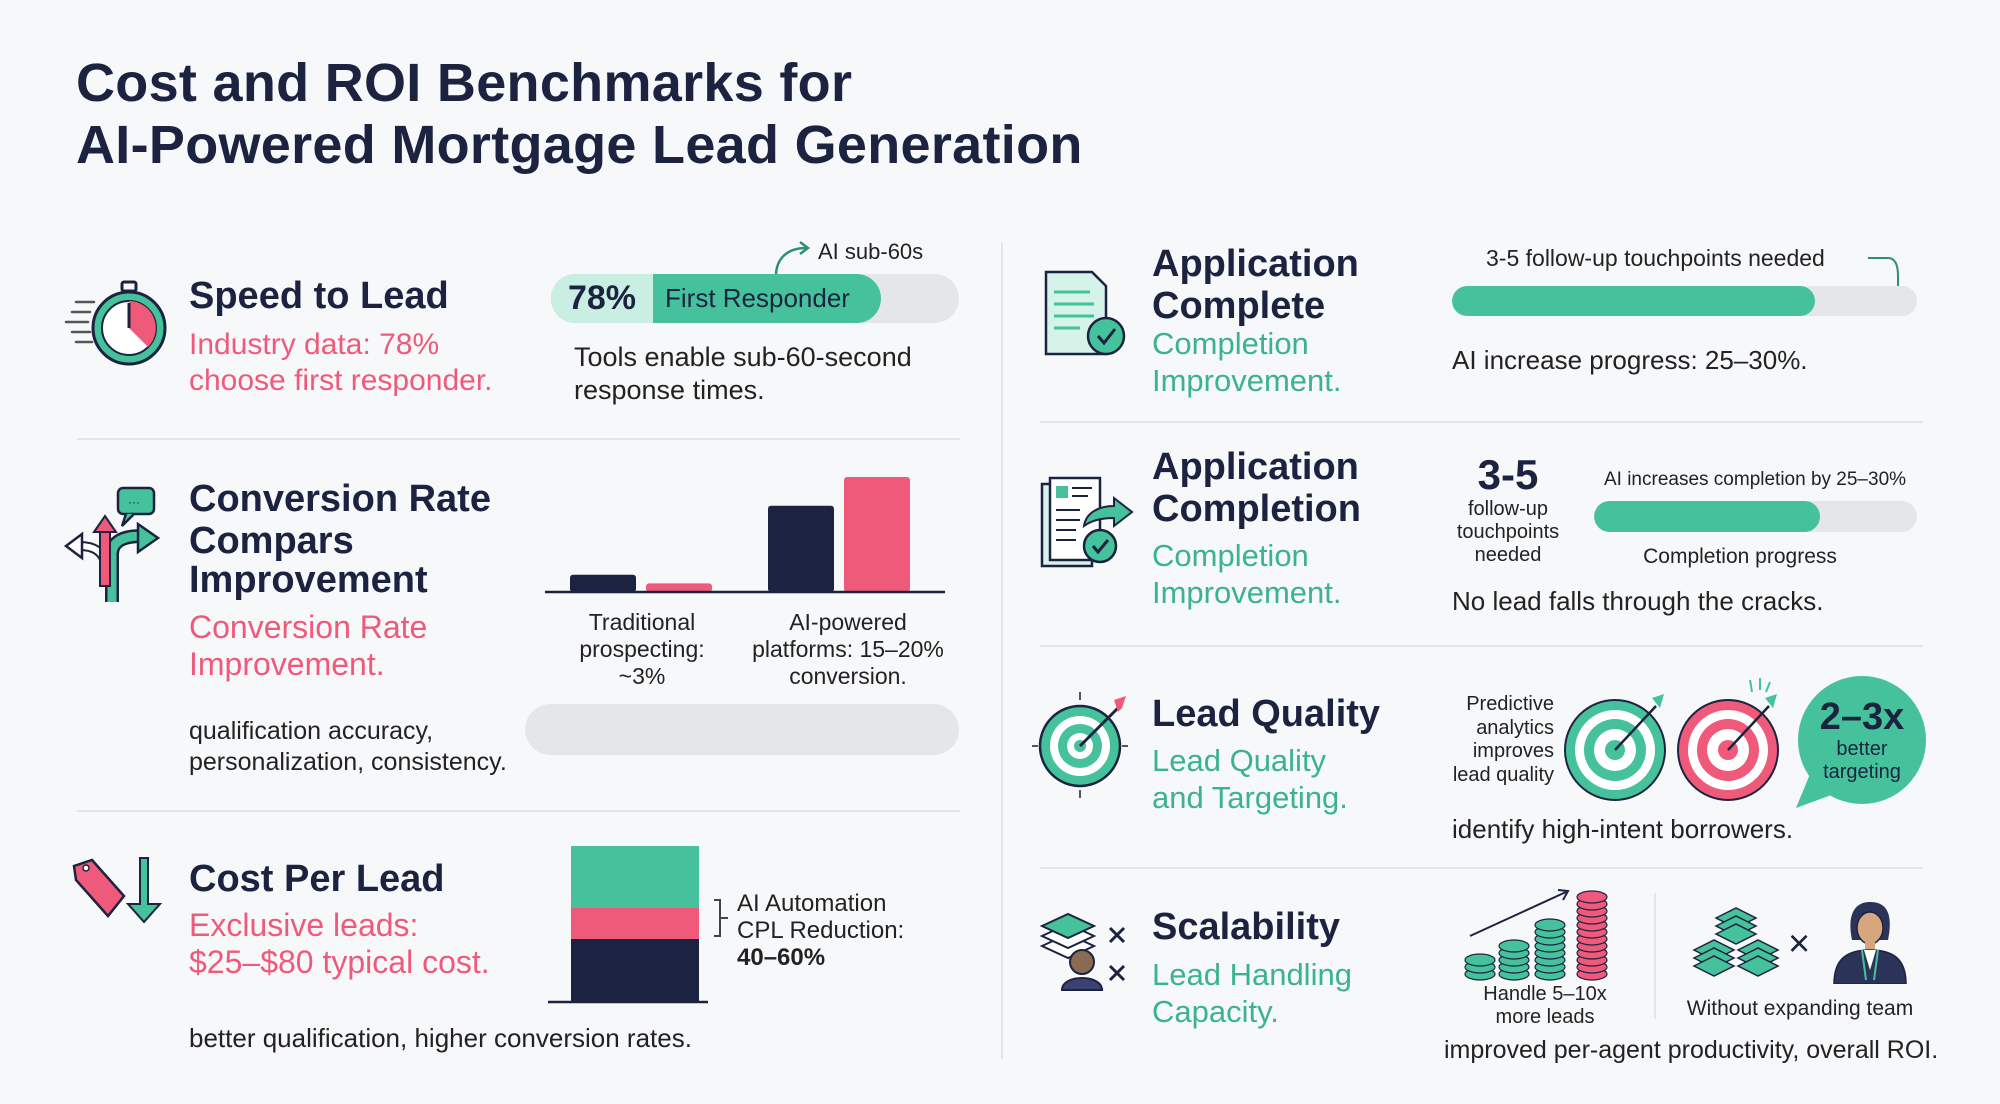 The height and width of the screenshot is (1104, 2000). What do you see at coordinates (348, 762) in the screenshot?
I see `conversion-desc-2: personalization, consistency.` at bounding box center [348, 762].